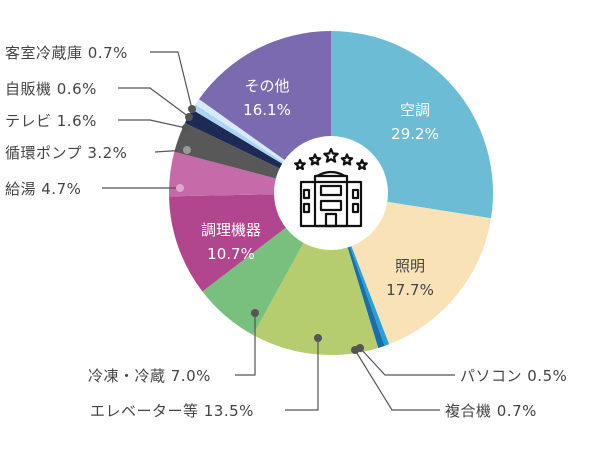  What do you see at coordinates (66, 153) in the screenshot?
I see `label-pump: 循環ポンプ 3.2%` at bounding box center [66, 153].